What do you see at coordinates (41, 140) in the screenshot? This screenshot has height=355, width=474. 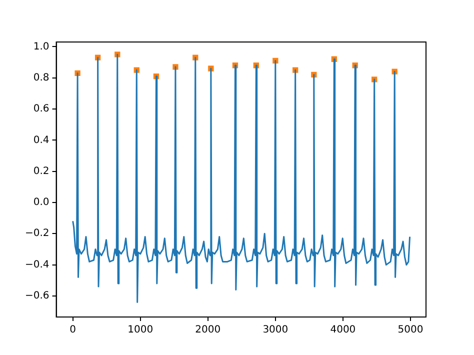 I see `y-tick-label: 0.4` at bounding box center [41, 140].